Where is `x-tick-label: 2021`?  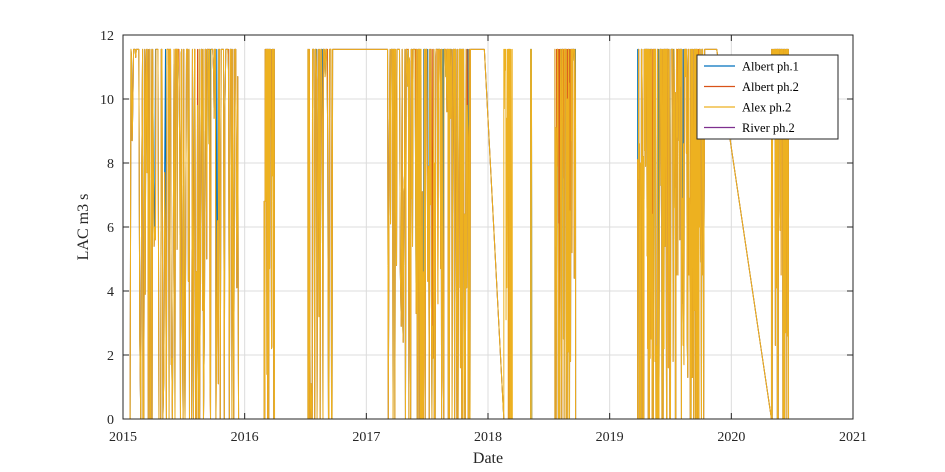 x-tick-label: 2021 is located at coordinates (853, 437).